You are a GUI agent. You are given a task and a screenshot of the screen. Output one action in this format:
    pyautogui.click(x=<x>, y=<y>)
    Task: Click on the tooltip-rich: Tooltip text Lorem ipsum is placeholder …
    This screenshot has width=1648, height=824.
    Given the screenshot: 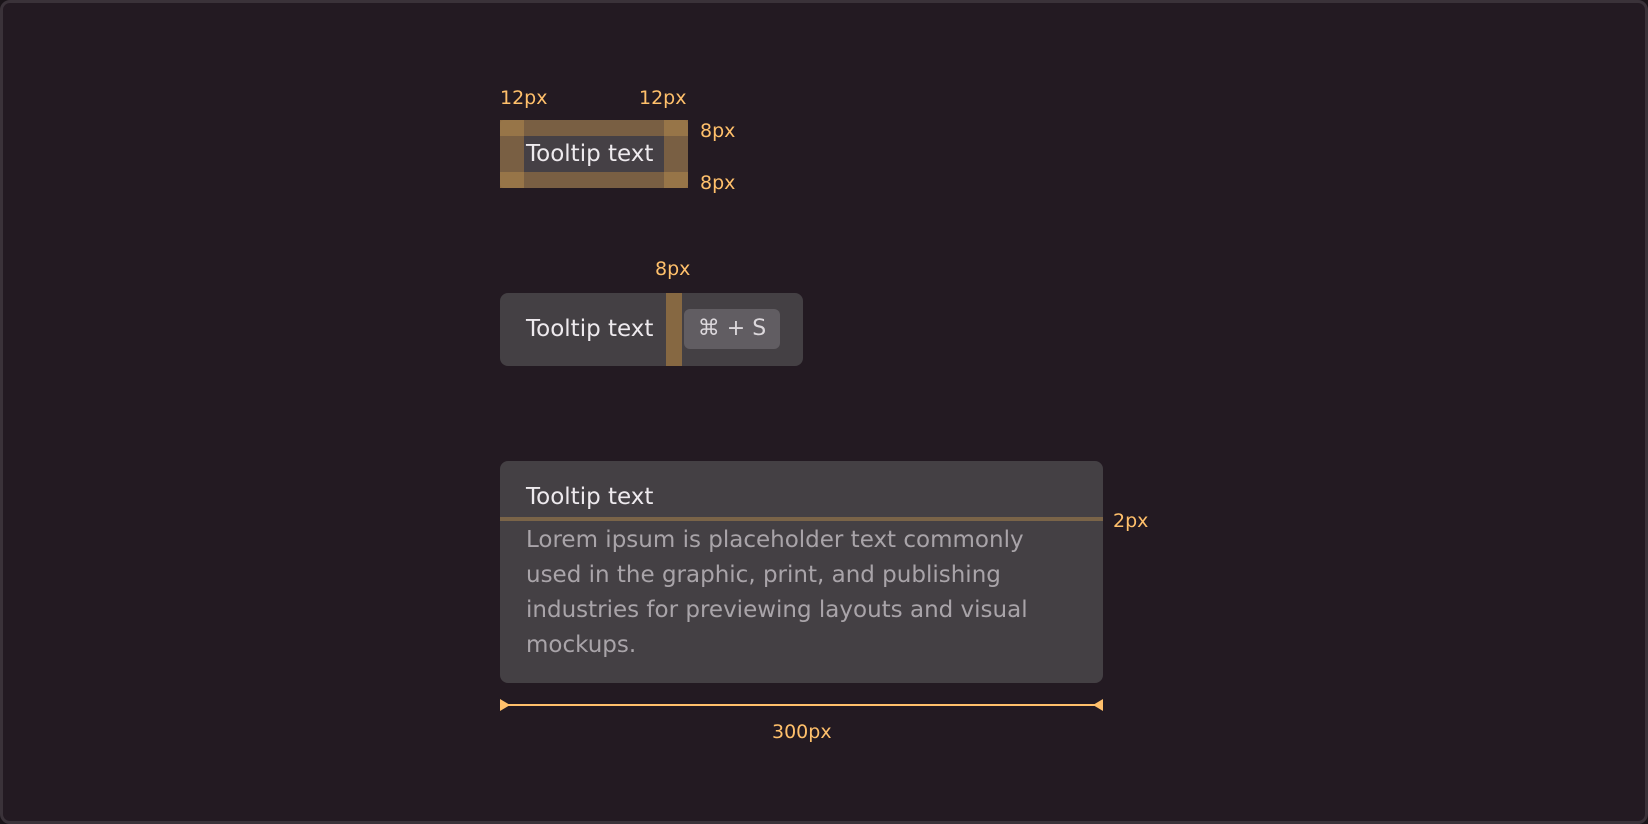 What is the action you would take?
    pyautogui.click(x=801, y=572)
    